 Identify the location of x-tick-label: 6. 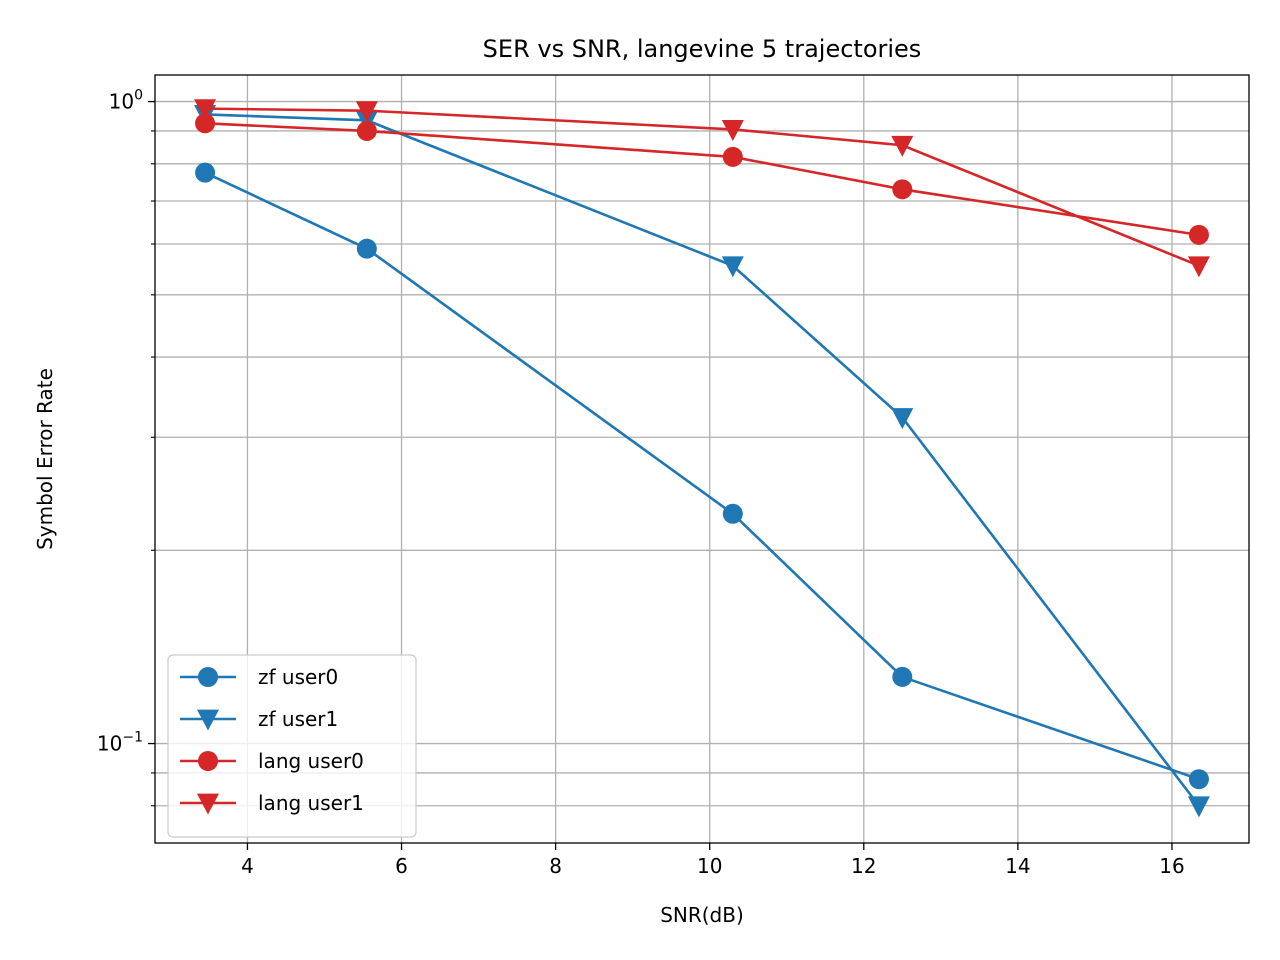
(401, 866).